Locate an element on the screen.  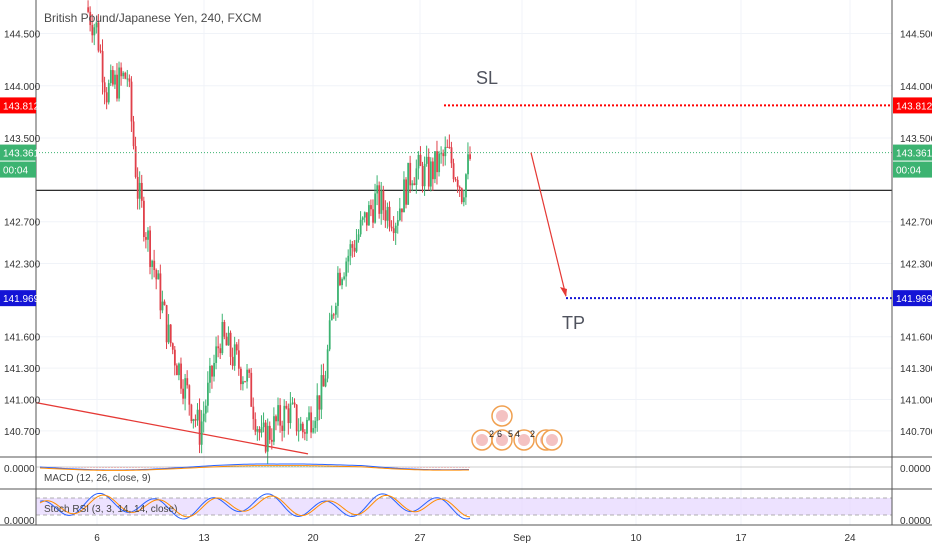
countdown-badge-bg is located at coordinates (912, 169).